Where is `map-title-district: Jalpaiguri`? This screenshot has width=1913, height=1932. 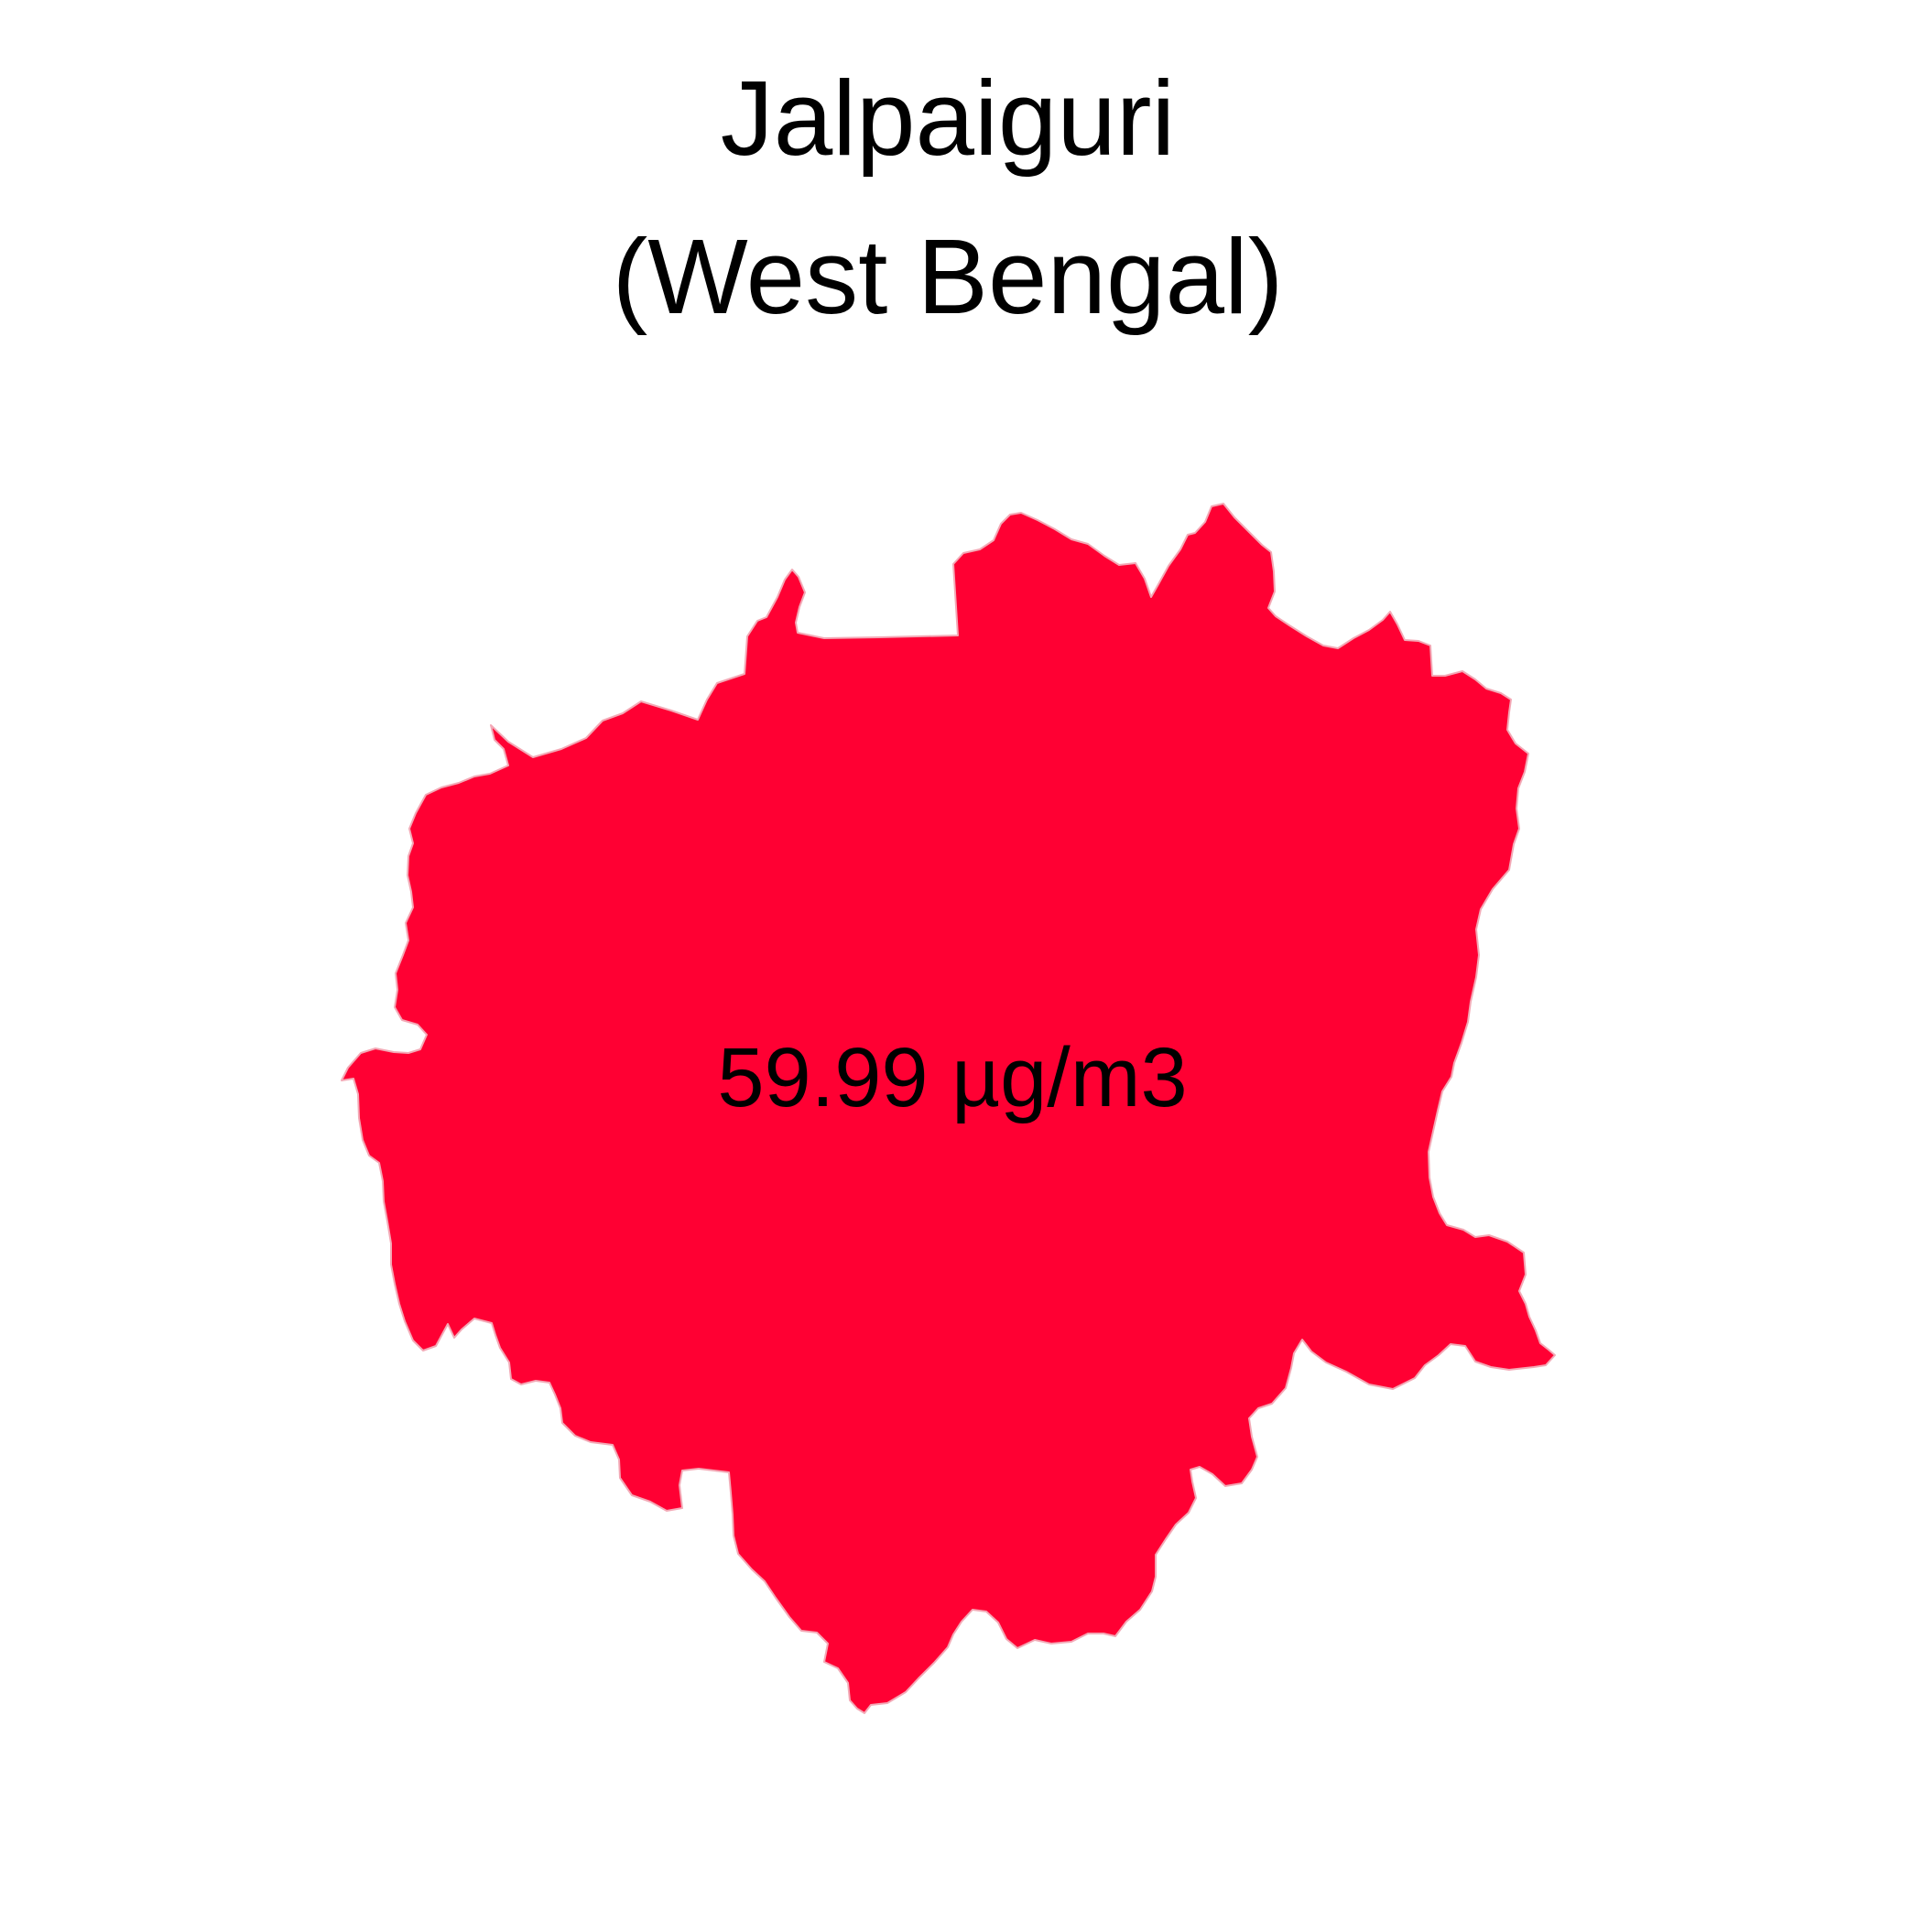
map-title-district: Jalpaiguri is located at coordinates (948, 118).